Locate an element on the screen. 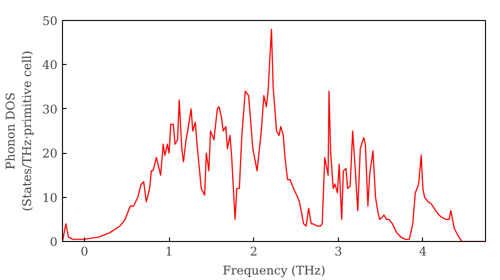  y-axis-title: Phonon DOS (States/THz·primitive cell) is located at coordinates (18, 131).